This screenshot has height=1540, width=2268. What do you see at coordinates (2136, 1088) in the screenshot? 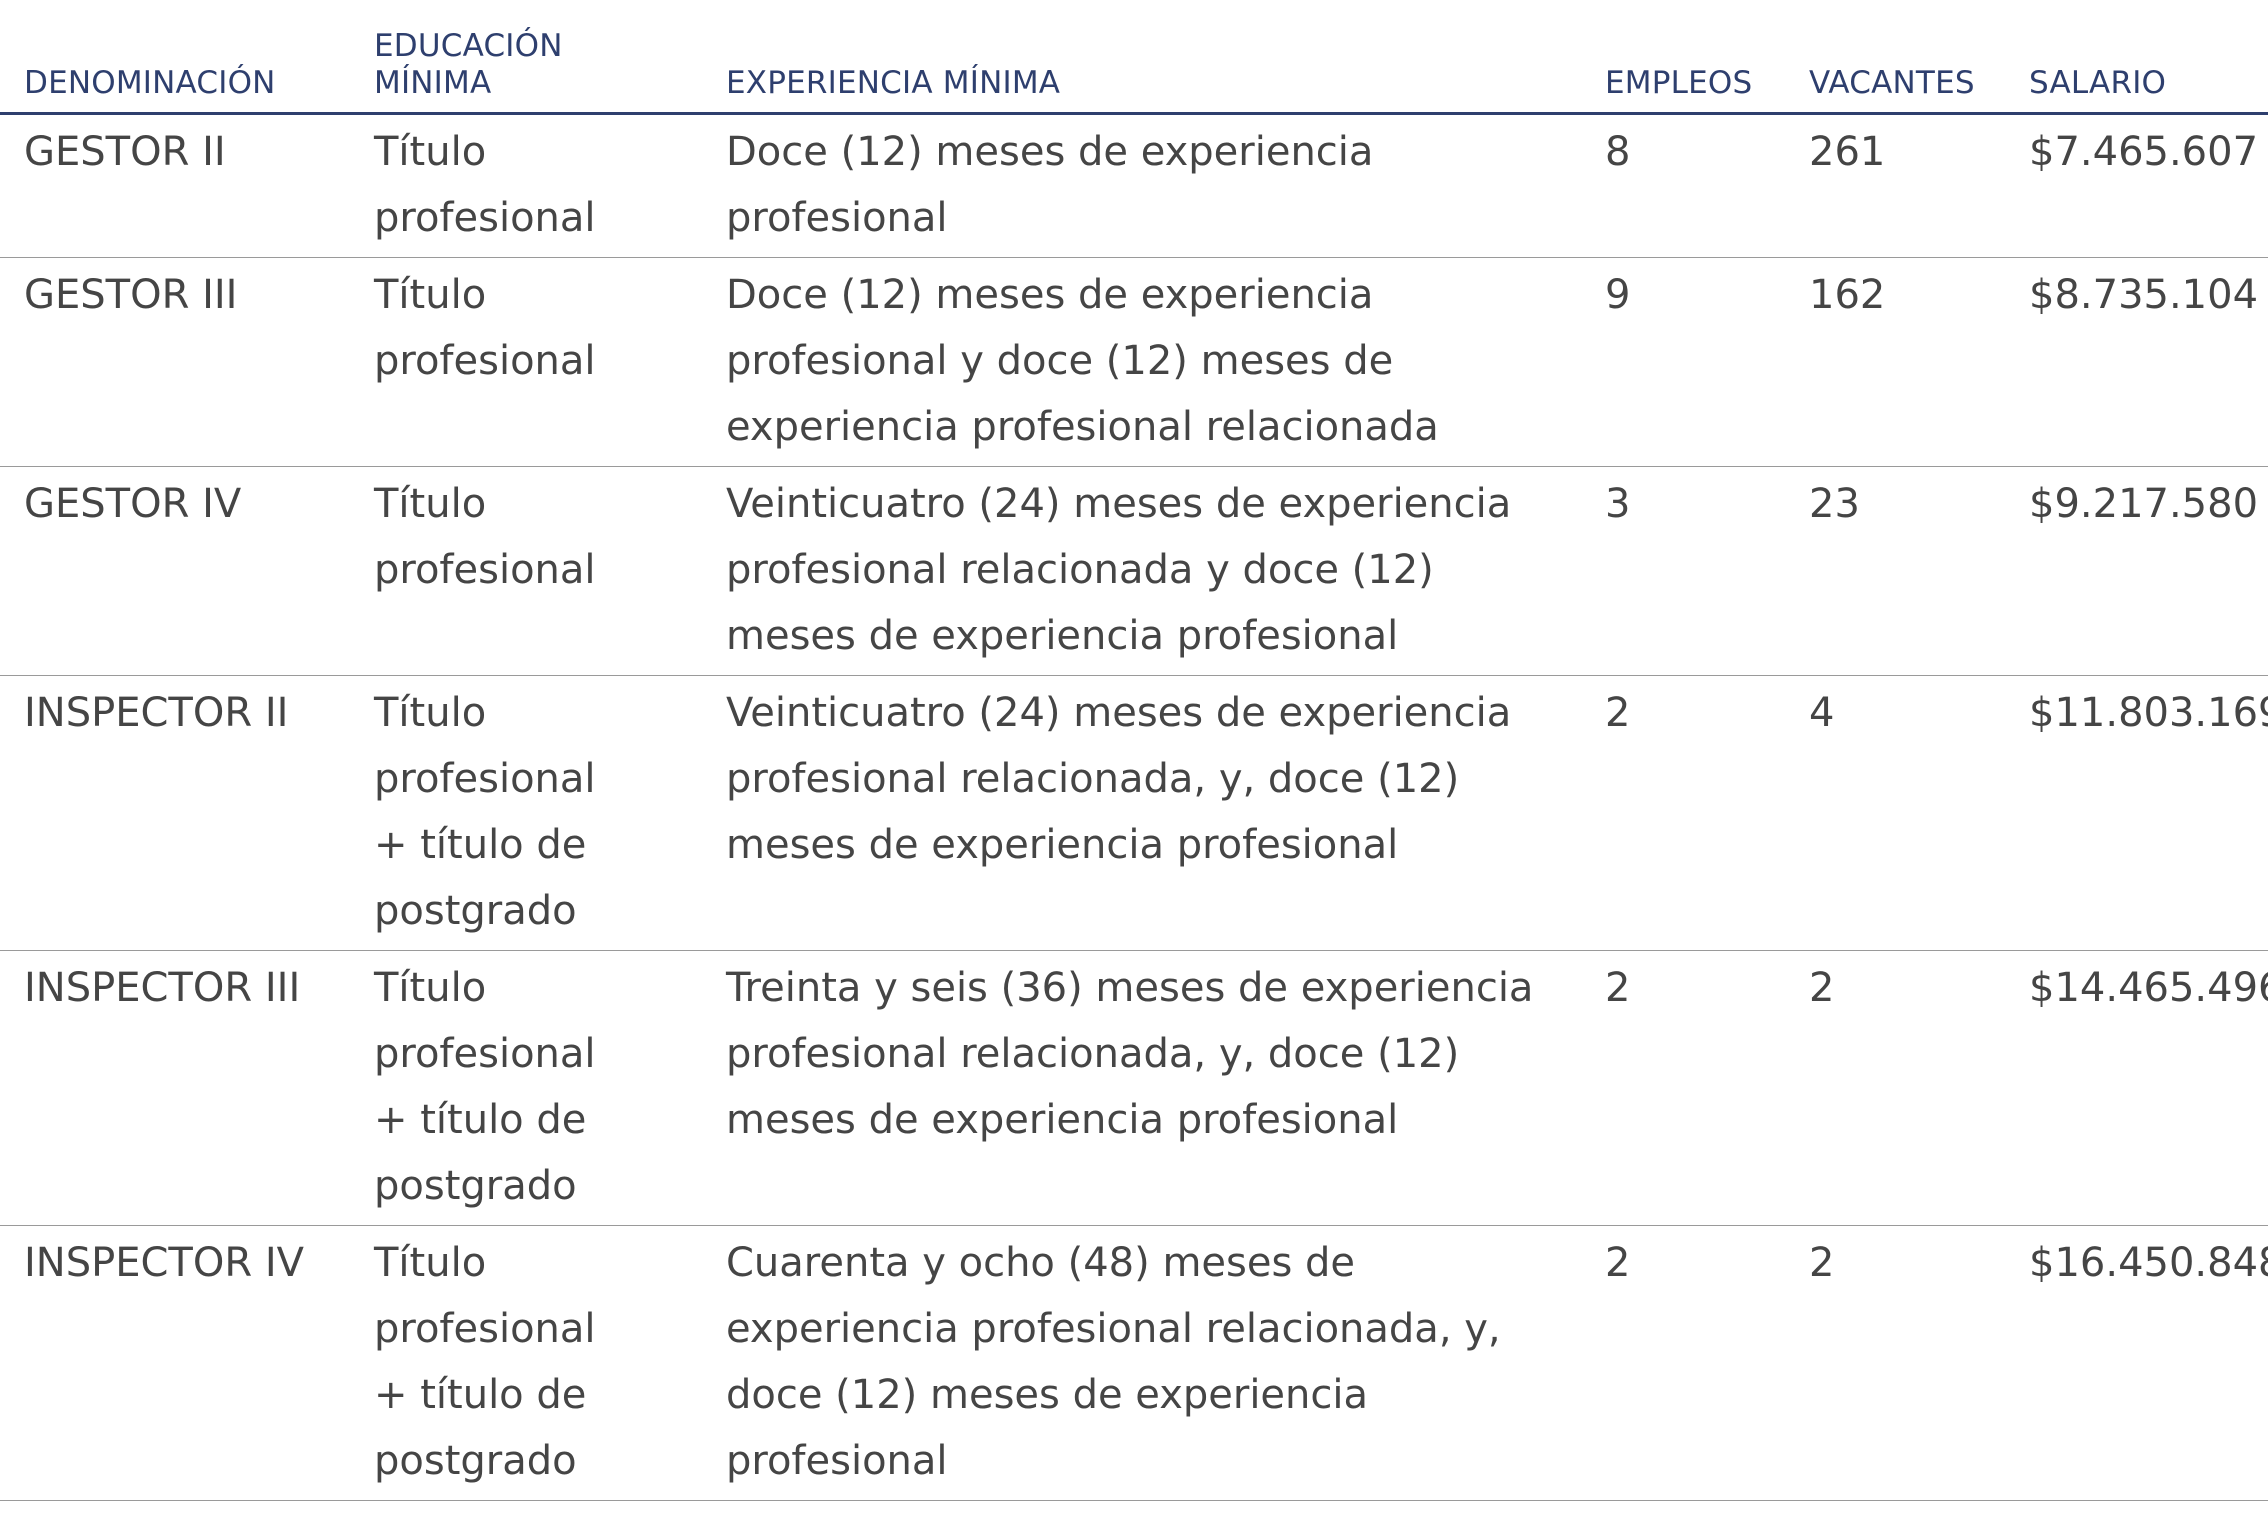
I see `cell-salario: $14.465.496` at bounding box center [2136, 1088].